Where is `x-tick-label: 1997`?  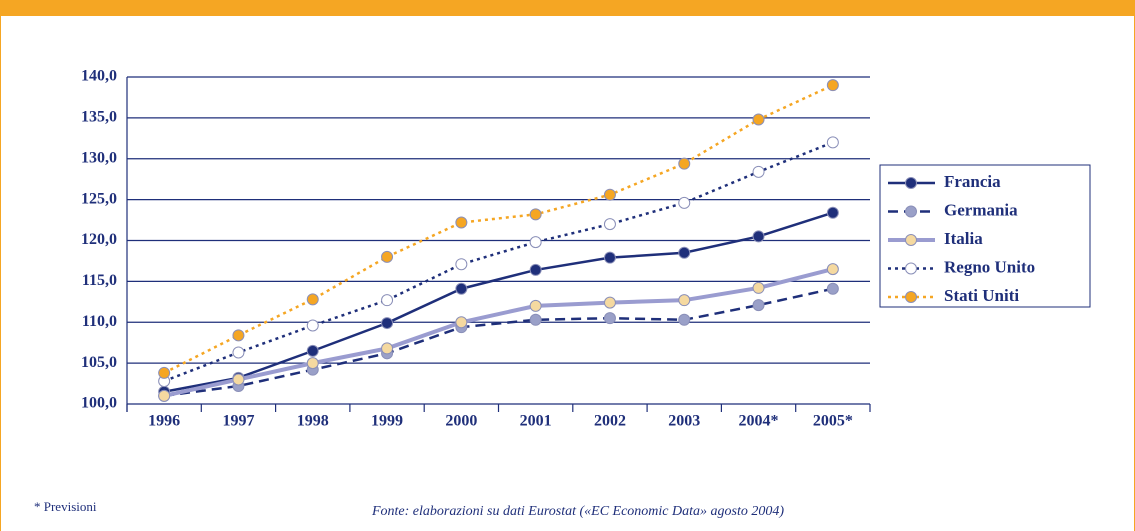
x-tick-label: 1997 is located at coordinates (238, 421).